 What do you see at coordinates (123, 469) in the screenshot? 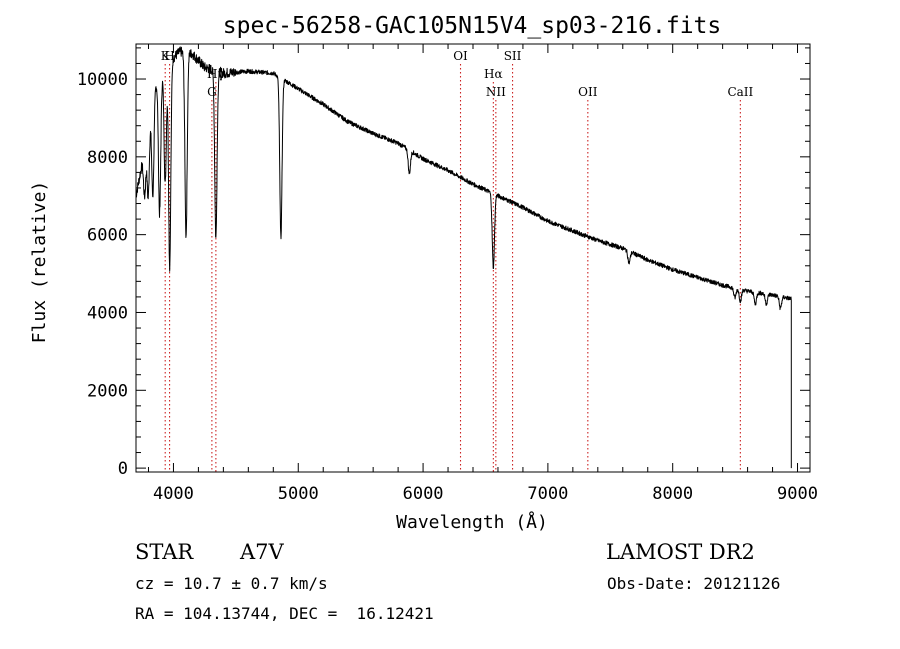
I see `y-tick-label: 0` at bounding box center [123, 469].